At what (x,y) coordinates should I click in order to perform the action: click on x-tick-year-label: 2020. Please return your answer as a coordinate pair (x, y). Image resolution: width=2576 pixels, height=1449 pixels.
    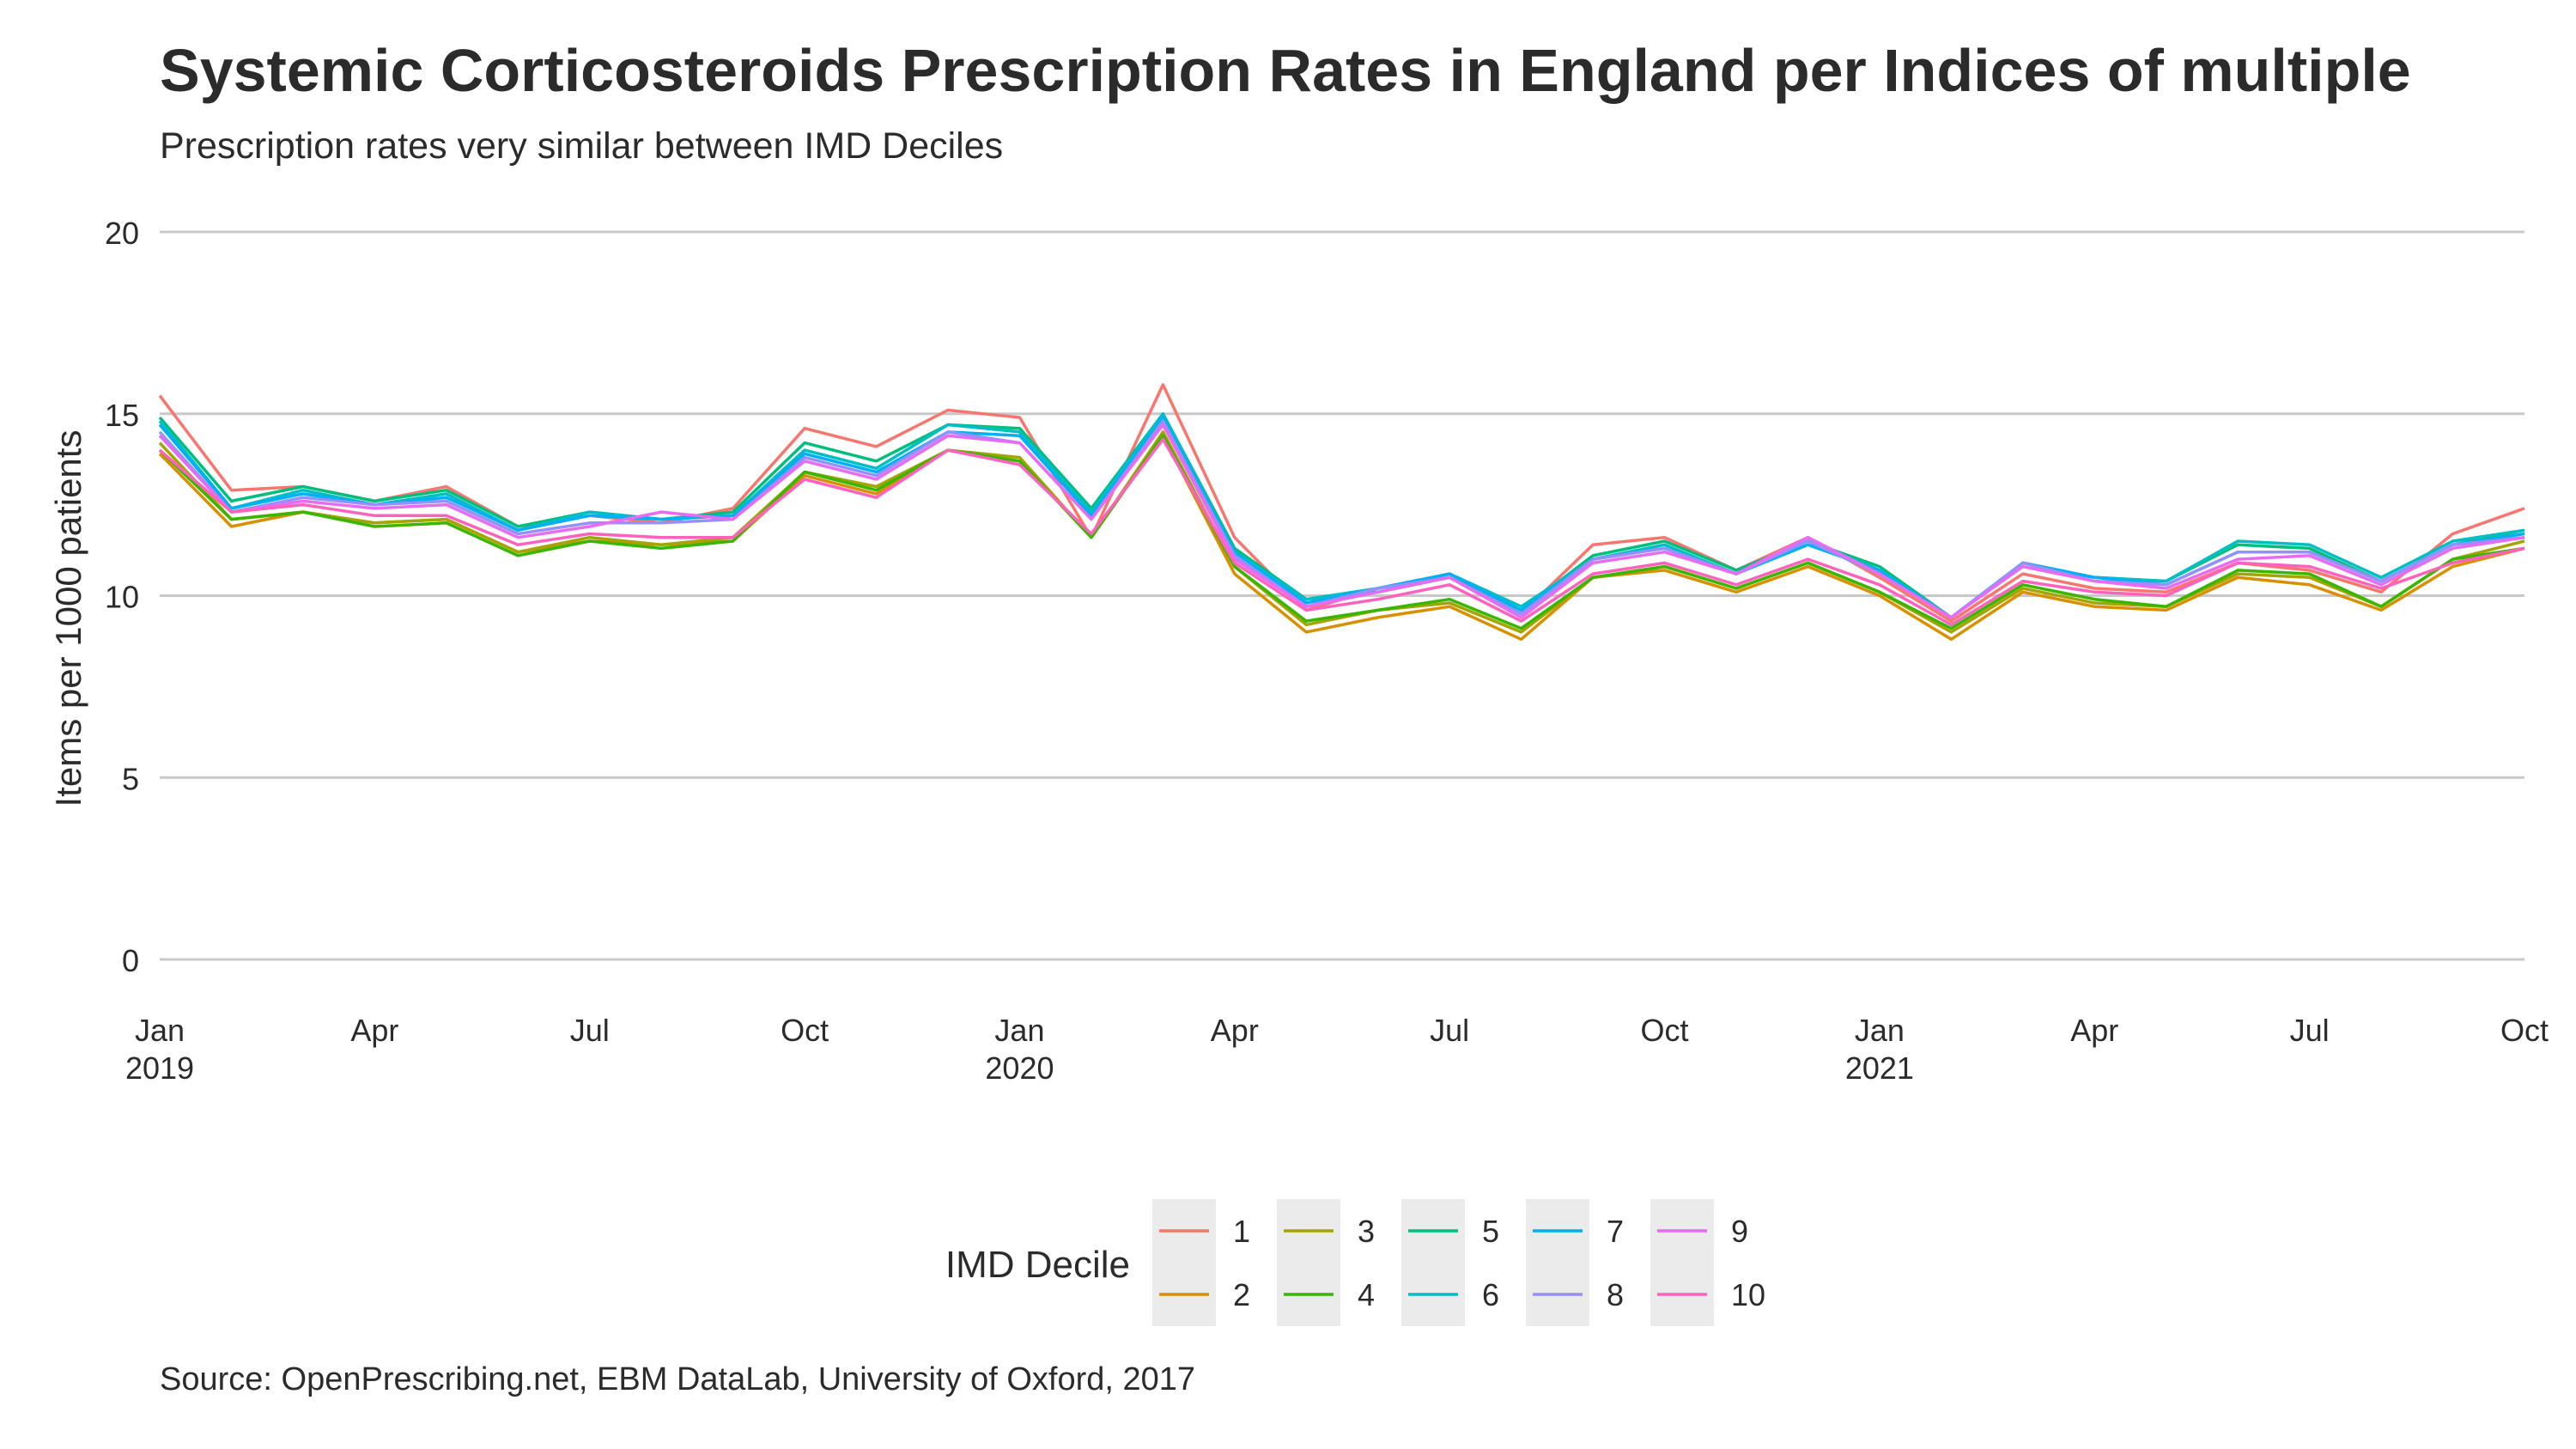
    Looking at the image, I should click on (1020, 1068).